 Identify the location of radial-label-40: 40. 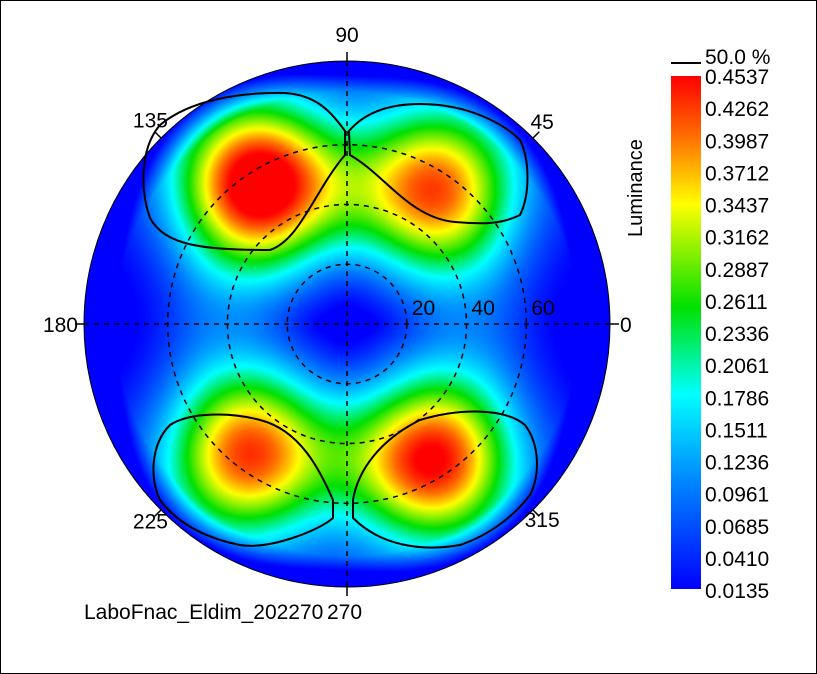
(483, 308).